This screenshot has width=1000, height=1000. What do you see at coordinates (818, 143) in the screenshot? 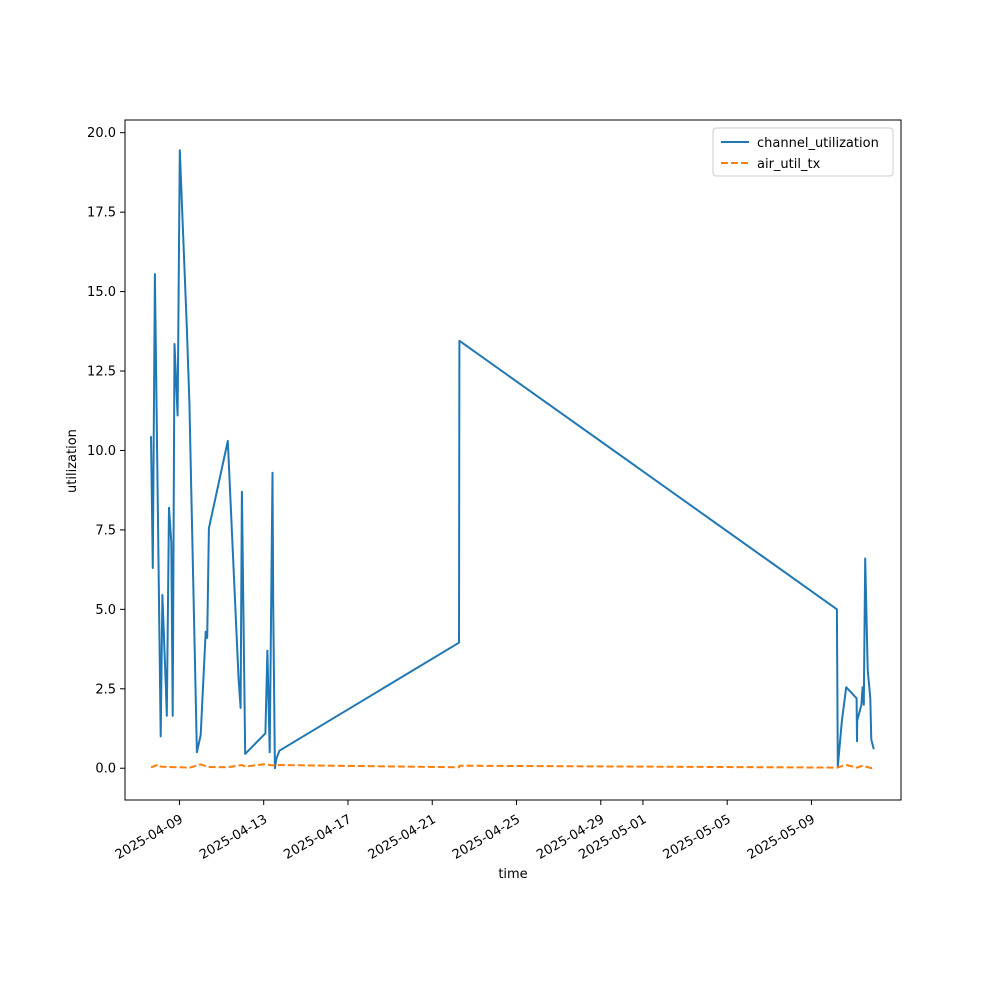
I see `legend-label-channel-utilization: channel_utilization` at bounding box center [818, 143].